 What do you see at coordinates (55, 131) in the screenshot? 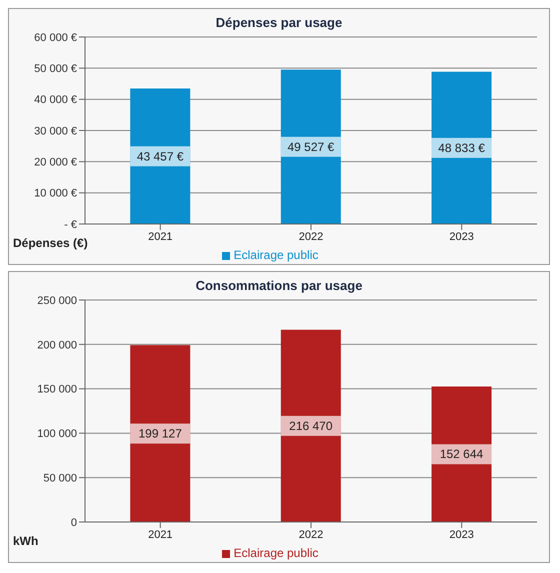
I see `y-tick-label: 30 000 €` at bounding box center [55, 131].